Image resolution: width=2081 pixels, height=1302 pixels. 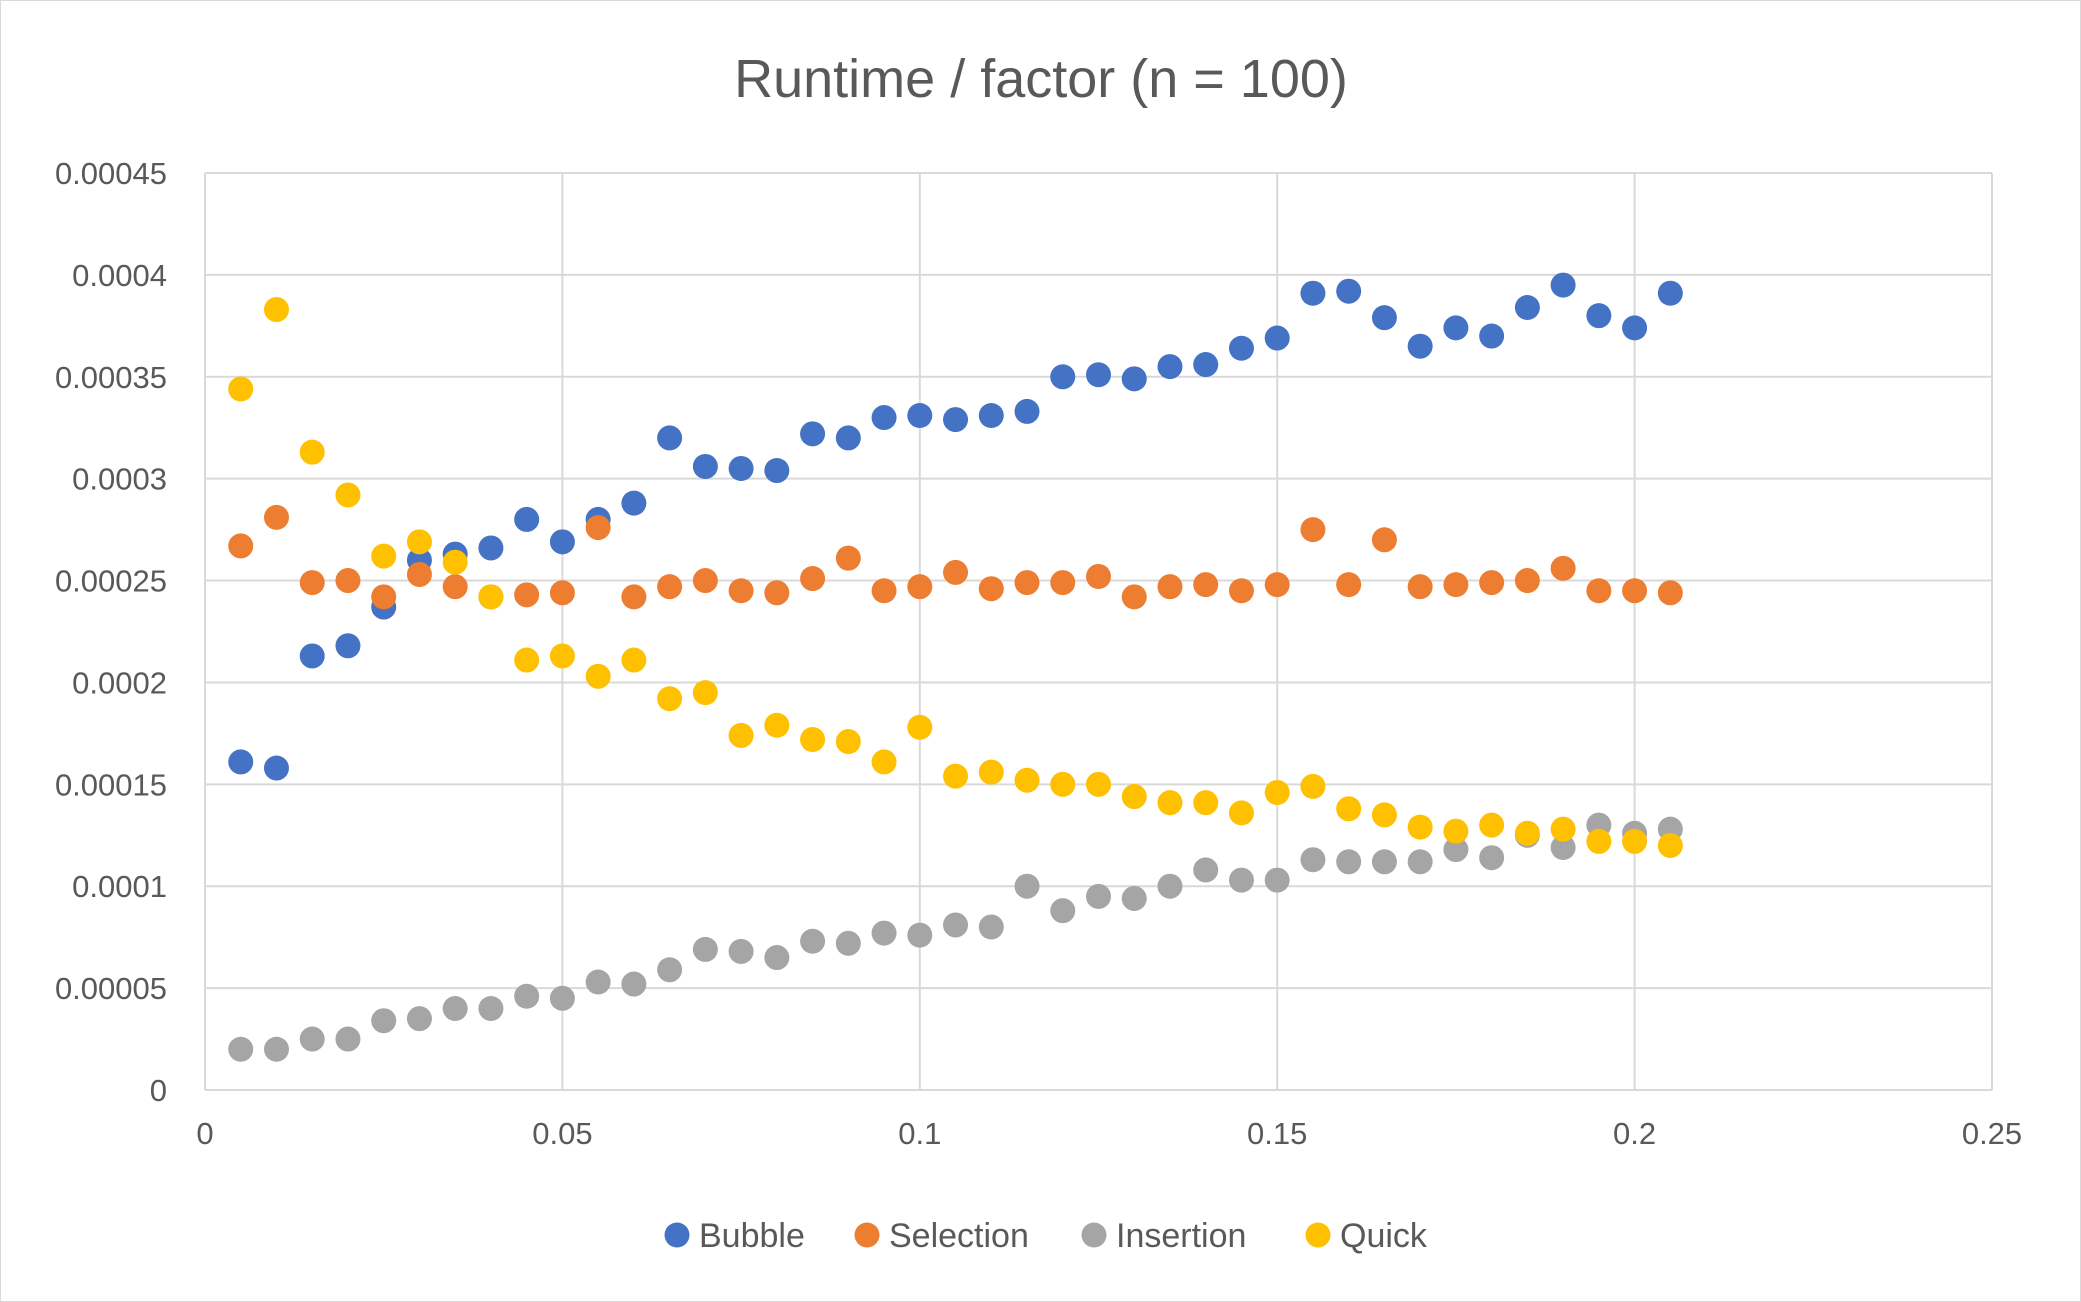 I want to click on x-tick-label: 0.1, so click(x=919, y=1133).